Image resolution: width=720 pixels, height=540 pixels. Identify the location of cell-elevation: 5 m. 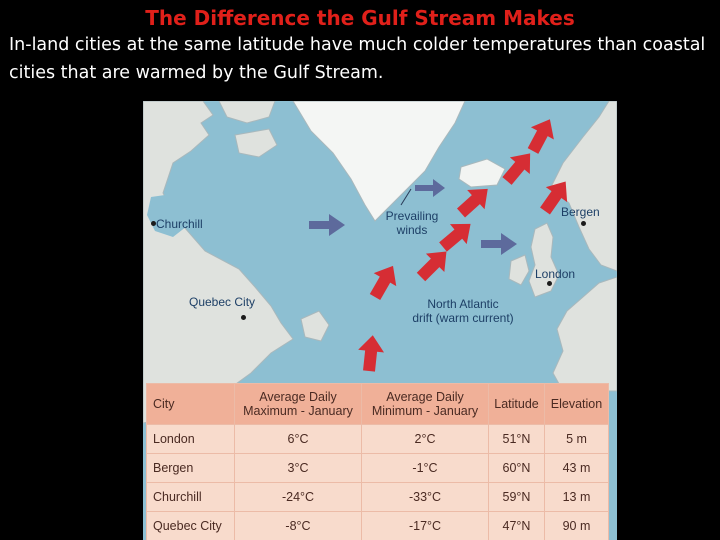
(576, 439).